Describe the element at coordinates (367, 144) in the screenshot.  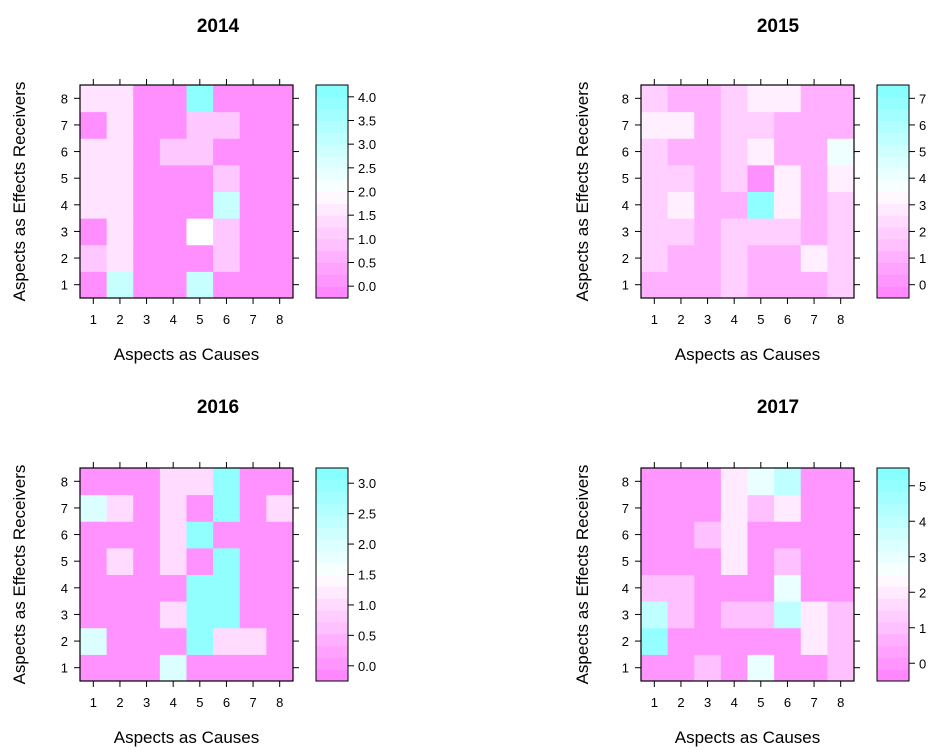
I see `colorbar-tick-label: 3.0` at that location.